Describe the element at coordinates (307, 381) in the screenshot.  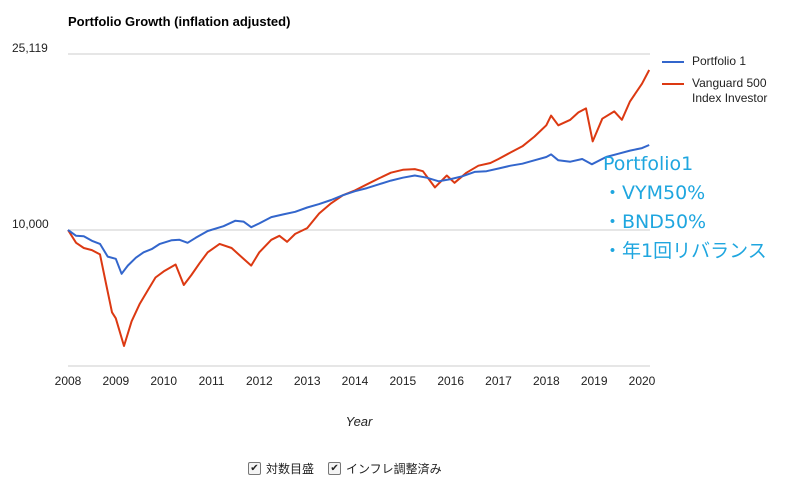
I see `x-tick-label: 2013` at that location.